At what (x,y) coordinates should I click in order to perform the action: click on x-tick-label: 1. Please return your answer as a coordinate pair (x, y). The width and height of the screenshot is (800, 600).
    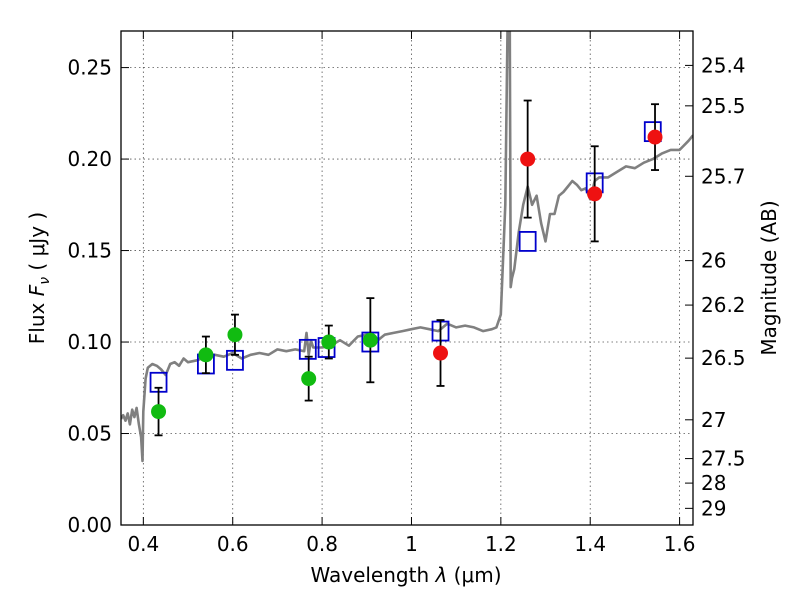
    Looking at the image, I should click on (411, 544).